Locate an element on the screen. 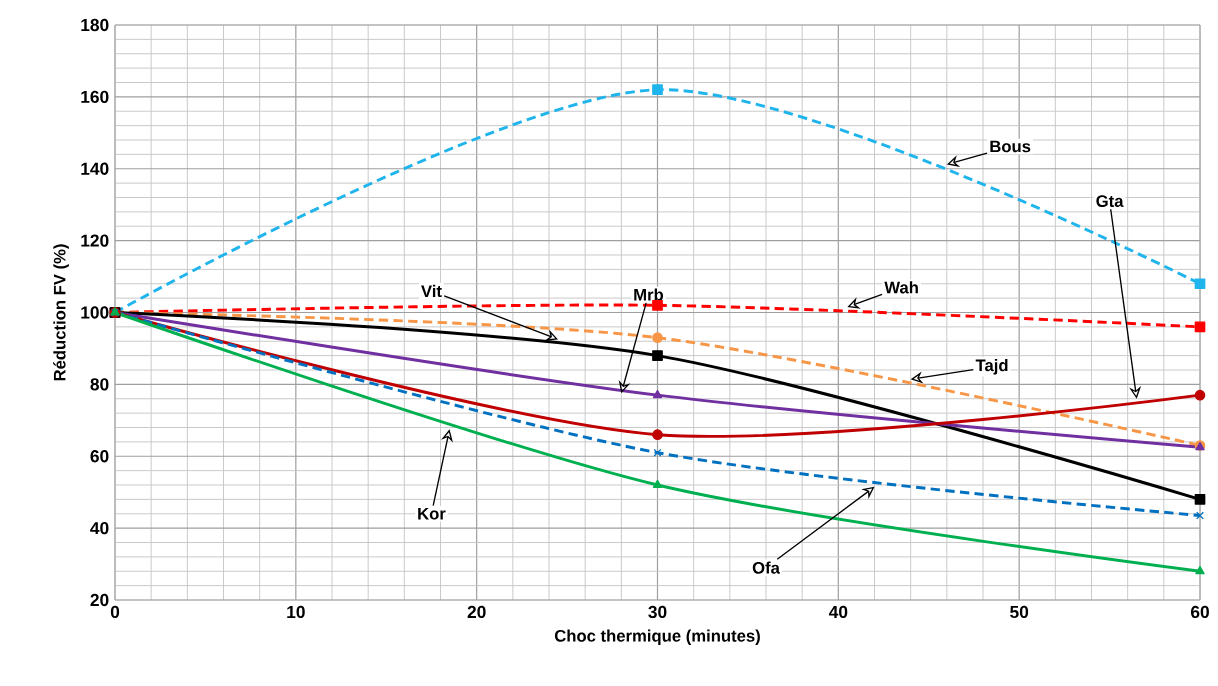 This screenshot has width=1218, height=686. x-tick-label: 10 is located at coordinates (296, 612).